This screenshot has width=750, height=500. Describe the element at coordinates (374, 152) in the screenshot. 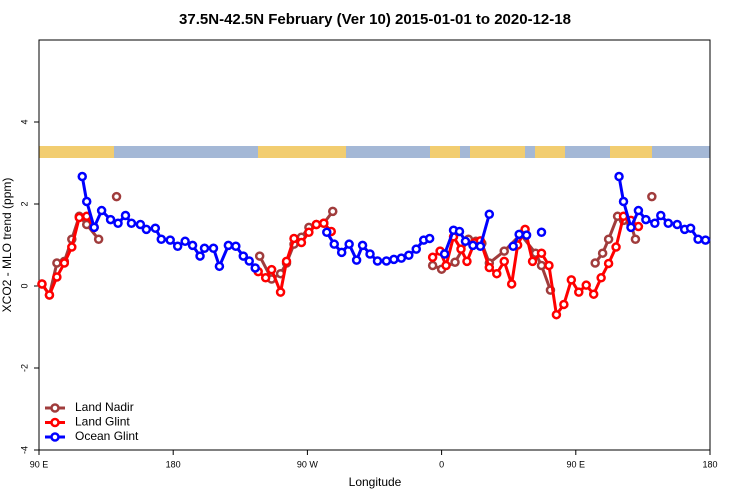

I see `ocean-strip` at that location.